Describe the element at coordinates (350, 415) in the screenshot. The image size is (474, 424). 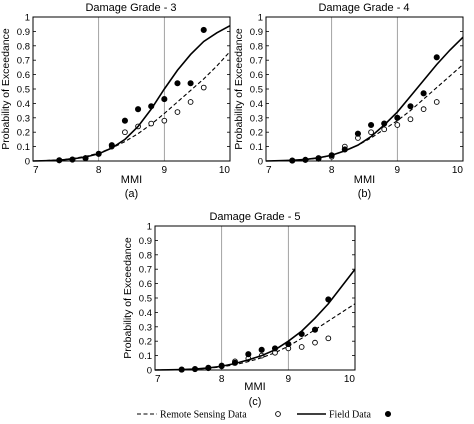
I see `legend-label-field-data: Field Data` at that location.